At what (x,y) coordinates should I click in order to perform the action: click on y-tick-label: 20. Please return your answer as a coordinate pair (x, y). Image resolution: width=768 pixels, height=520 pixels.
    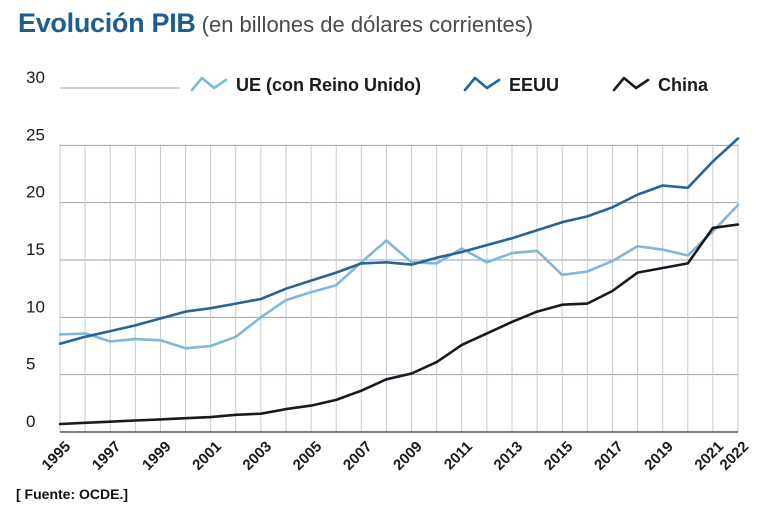
    Looking at the image, I should click on (35, 192).